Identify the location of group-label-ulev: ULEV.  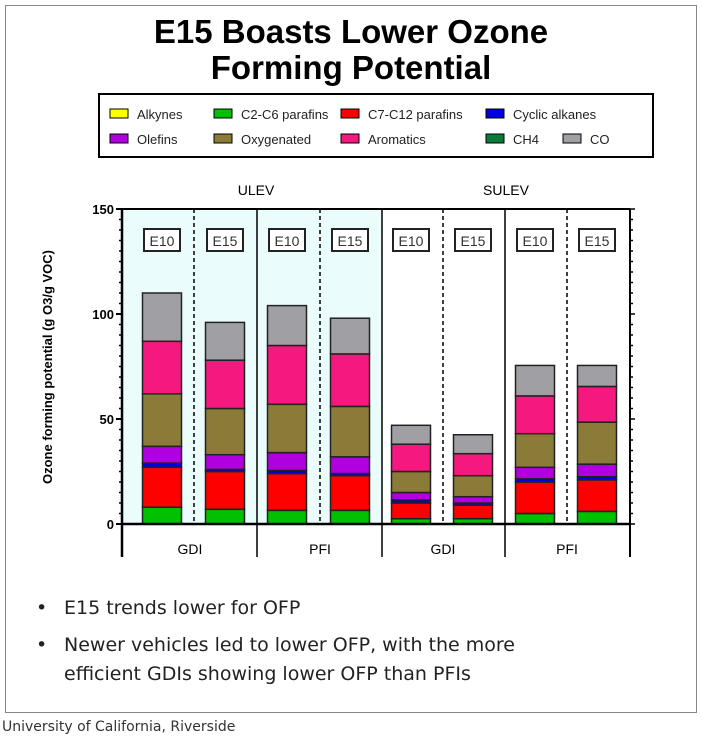
(256, 190).